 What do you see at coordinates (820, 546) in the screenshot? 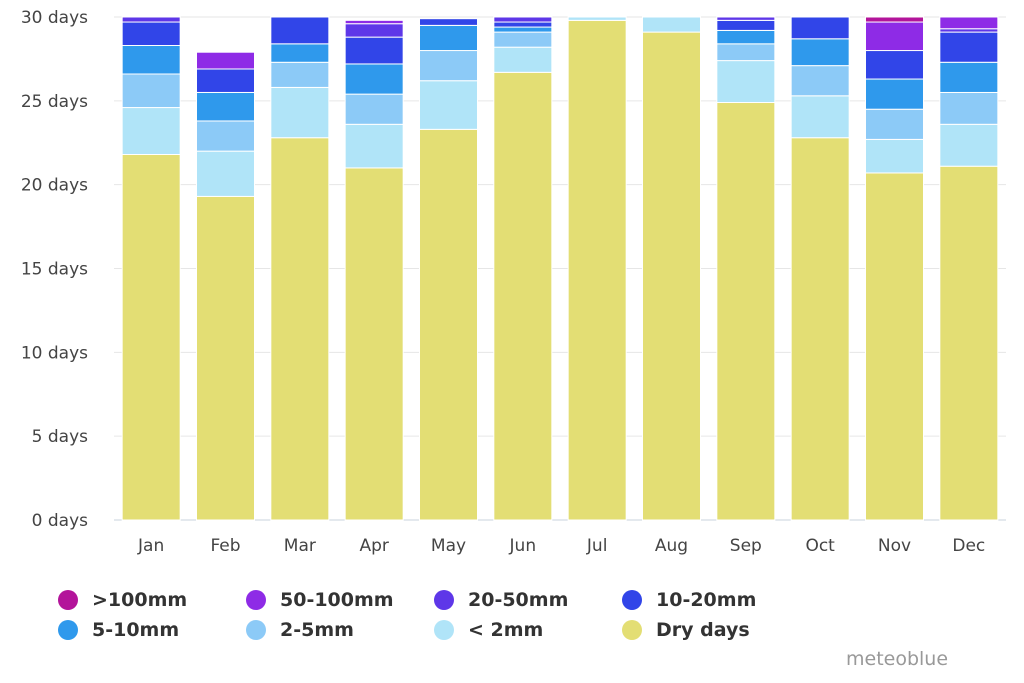
I see `x-tick-label: Oct` at bounding box center [820, 546].